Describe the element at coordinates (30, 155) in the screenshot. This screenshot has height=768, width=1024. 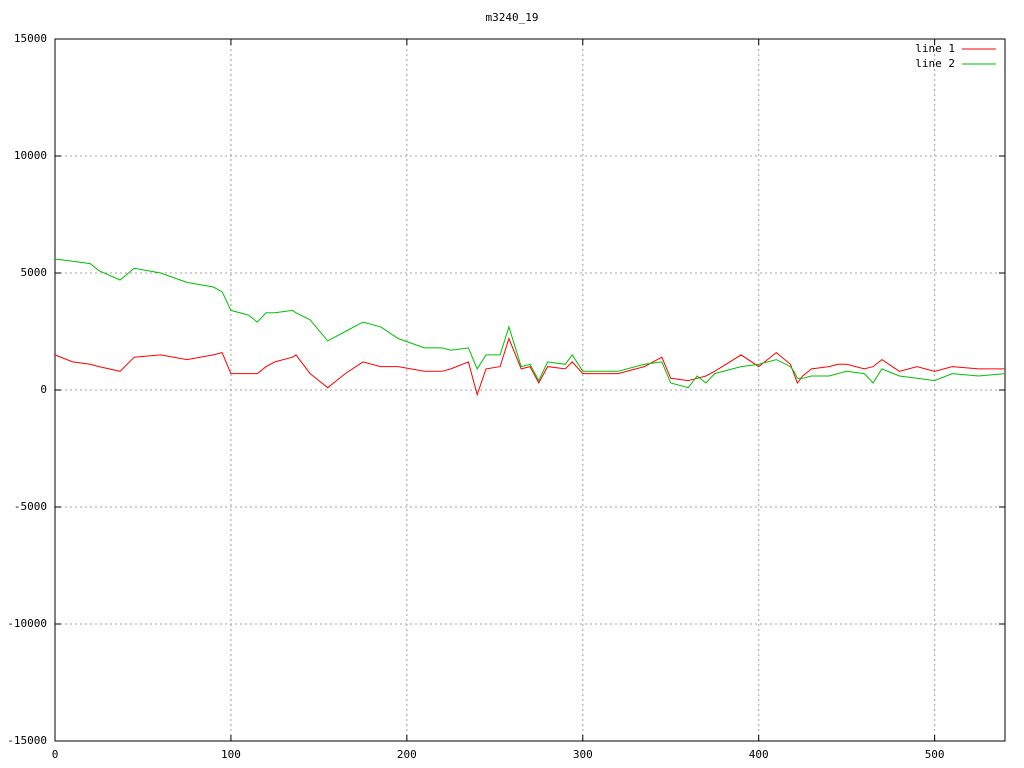
I see `y-tick-label: 10000` at that location.